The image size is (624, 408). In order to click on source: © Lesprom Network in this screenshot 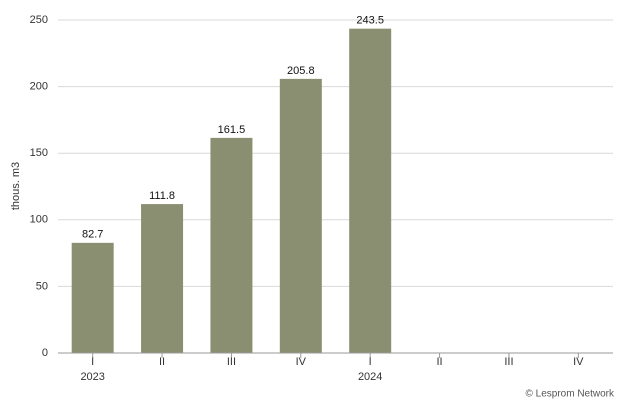, I will do `click(570, 394)`.